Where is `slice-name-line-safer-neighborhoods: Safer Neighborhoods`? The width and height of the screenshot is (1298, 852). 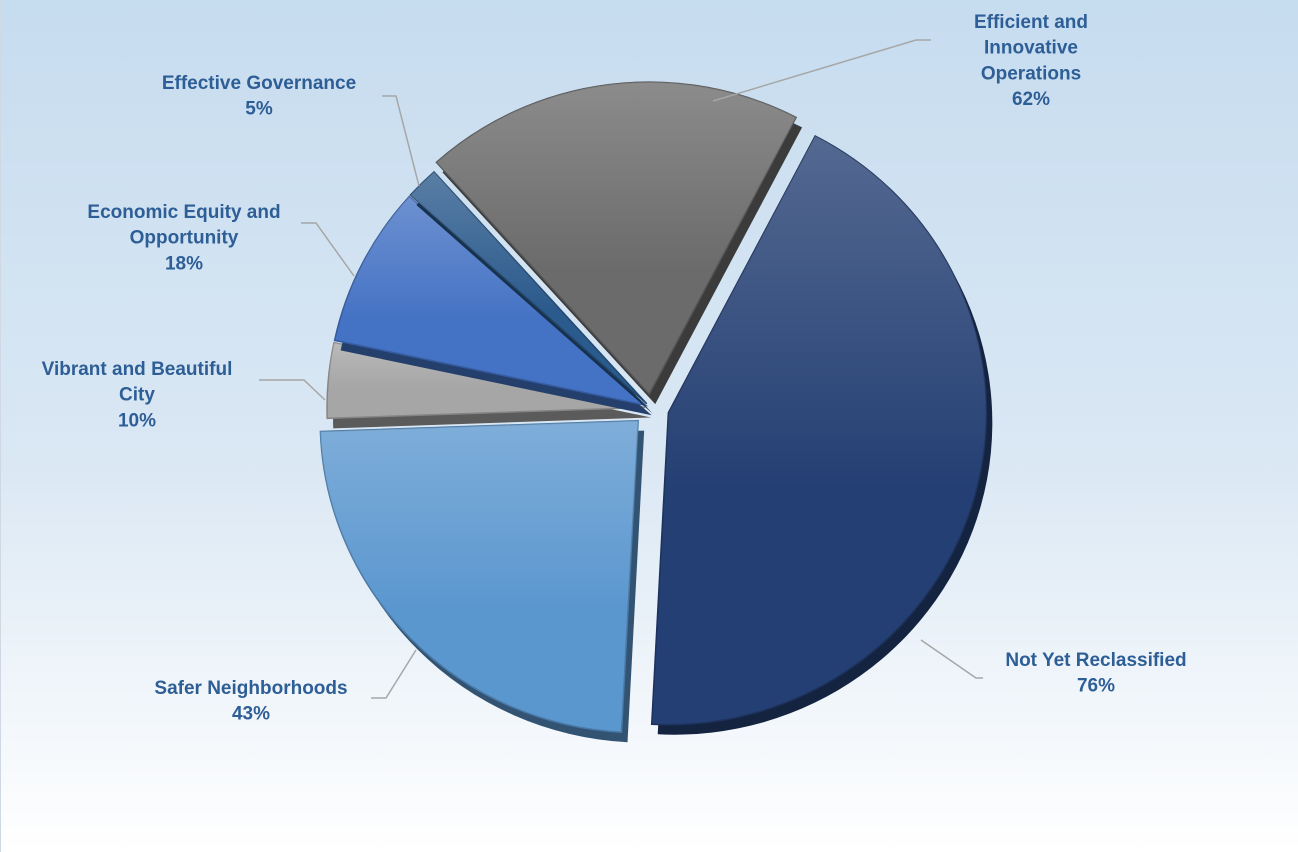 slice-name-line-safer-neighborhoods: Safer Neighborhoods is located at coordinates (250, 688).